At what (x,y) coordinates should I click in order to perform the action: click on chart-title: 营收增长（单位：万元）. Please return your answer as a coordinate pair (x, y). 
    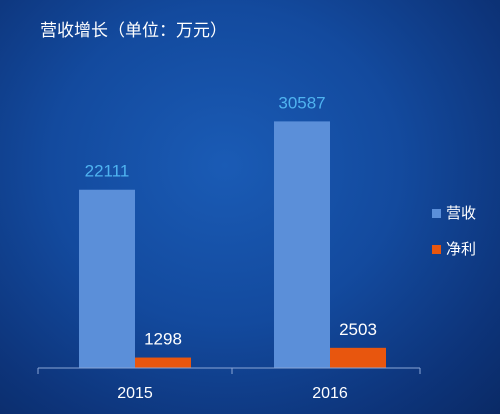
    Looking at the image, I should click on (133, 31).